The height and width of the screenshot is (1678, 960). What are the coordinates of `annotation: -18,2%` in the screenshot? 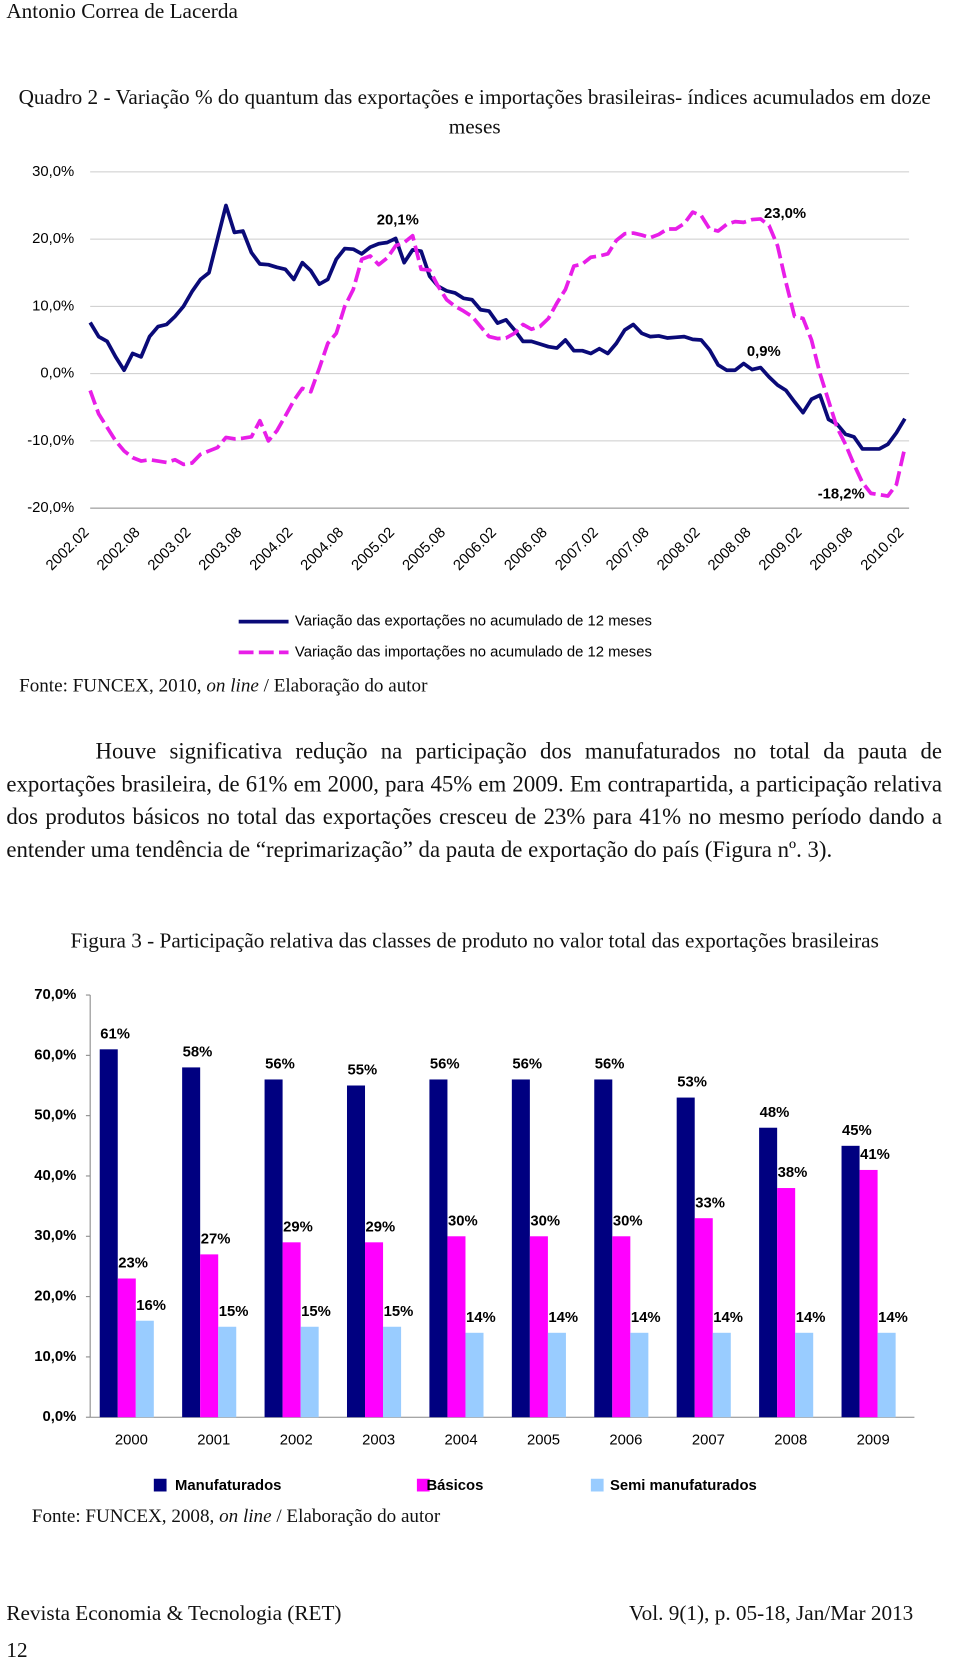 It's located at (841, 494).